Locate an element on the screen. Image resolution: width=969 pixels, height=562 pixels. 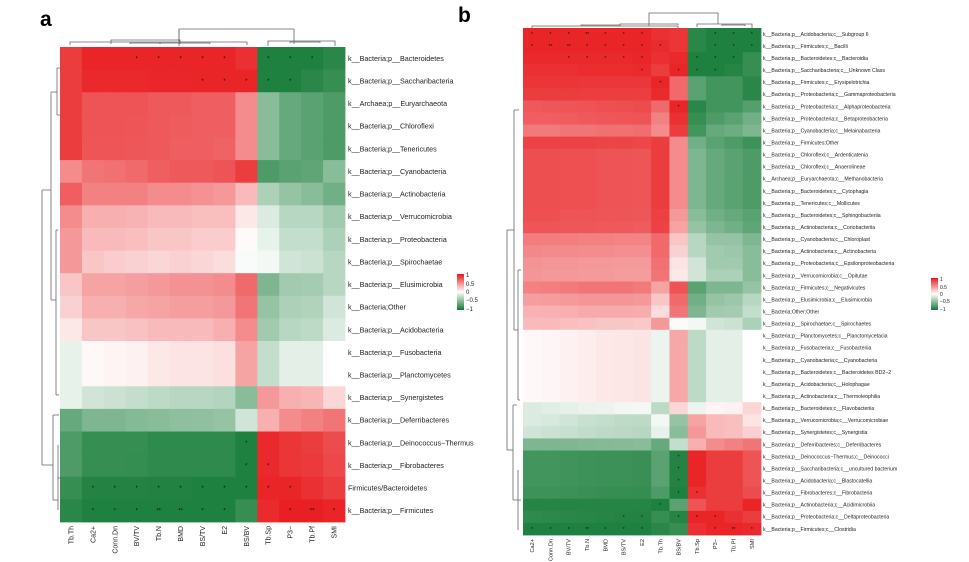
legend-a-tick: −0.5 is located at coordinates (472, 301).